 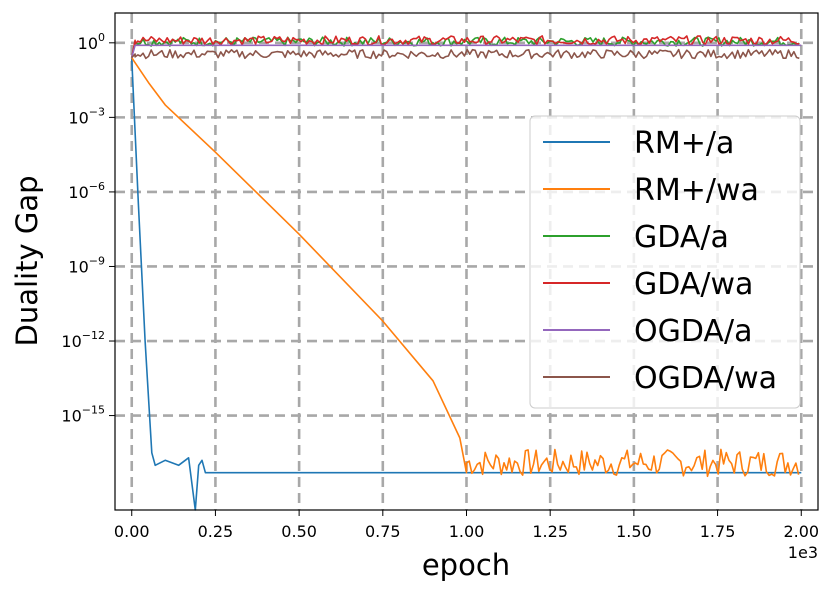 What do you see at coordinates (86, 191) in the screenshot?
I see `y-tick-label: 10⁻⁶` at bounding box center [86, 191].